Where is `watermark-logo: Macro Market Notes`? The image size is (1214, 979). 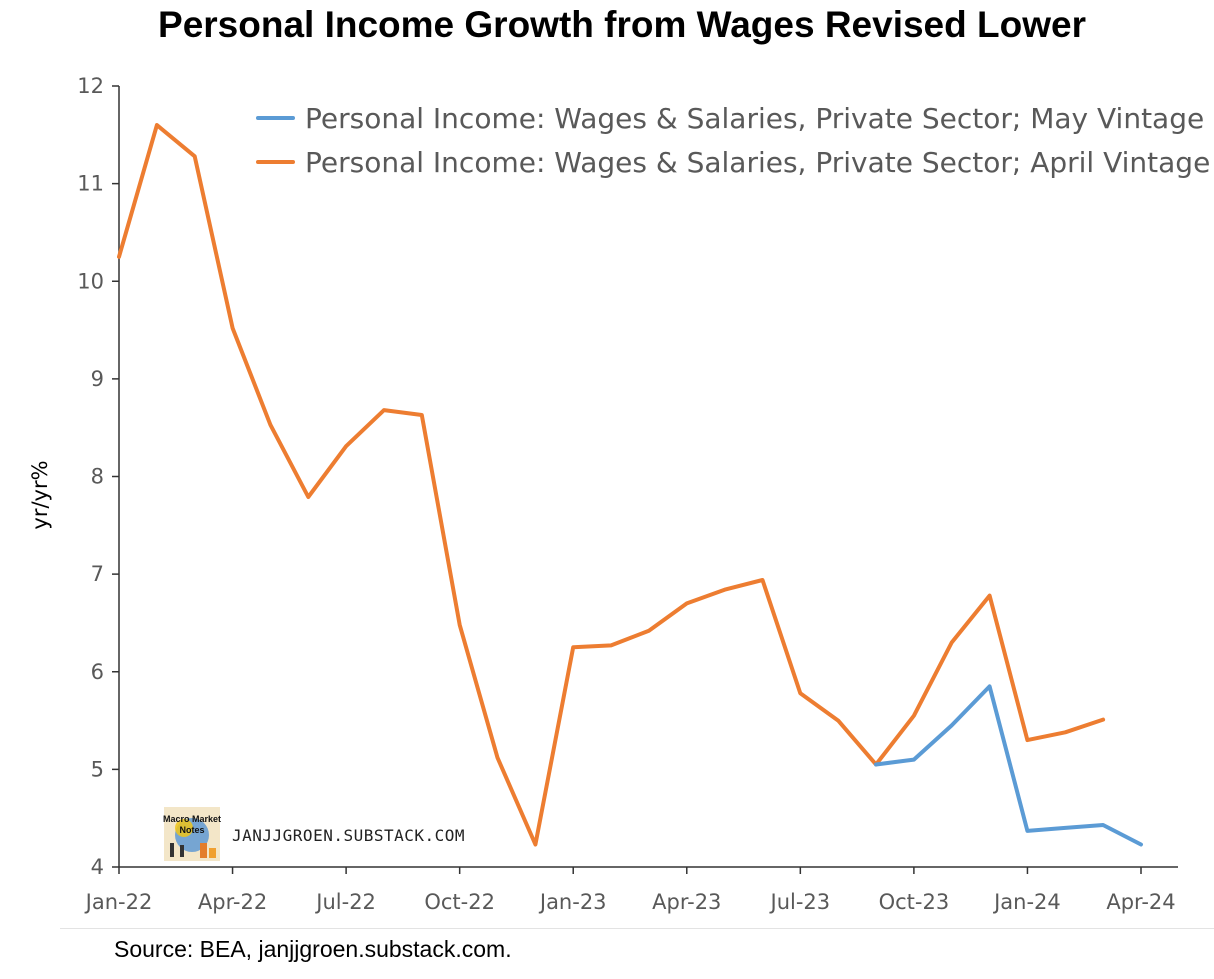
watermark-logo: Macro Market Notes is located at coordinates (192, 834).